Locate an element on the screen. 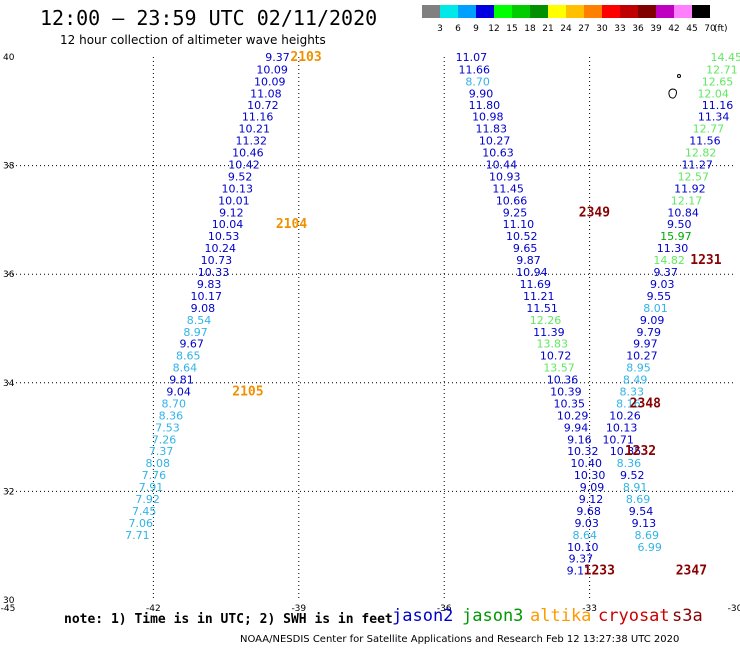 Image resolution: width=740 pixels, height=650 pixels. x-tick-label: -30 is located at coordinates (734, 609).